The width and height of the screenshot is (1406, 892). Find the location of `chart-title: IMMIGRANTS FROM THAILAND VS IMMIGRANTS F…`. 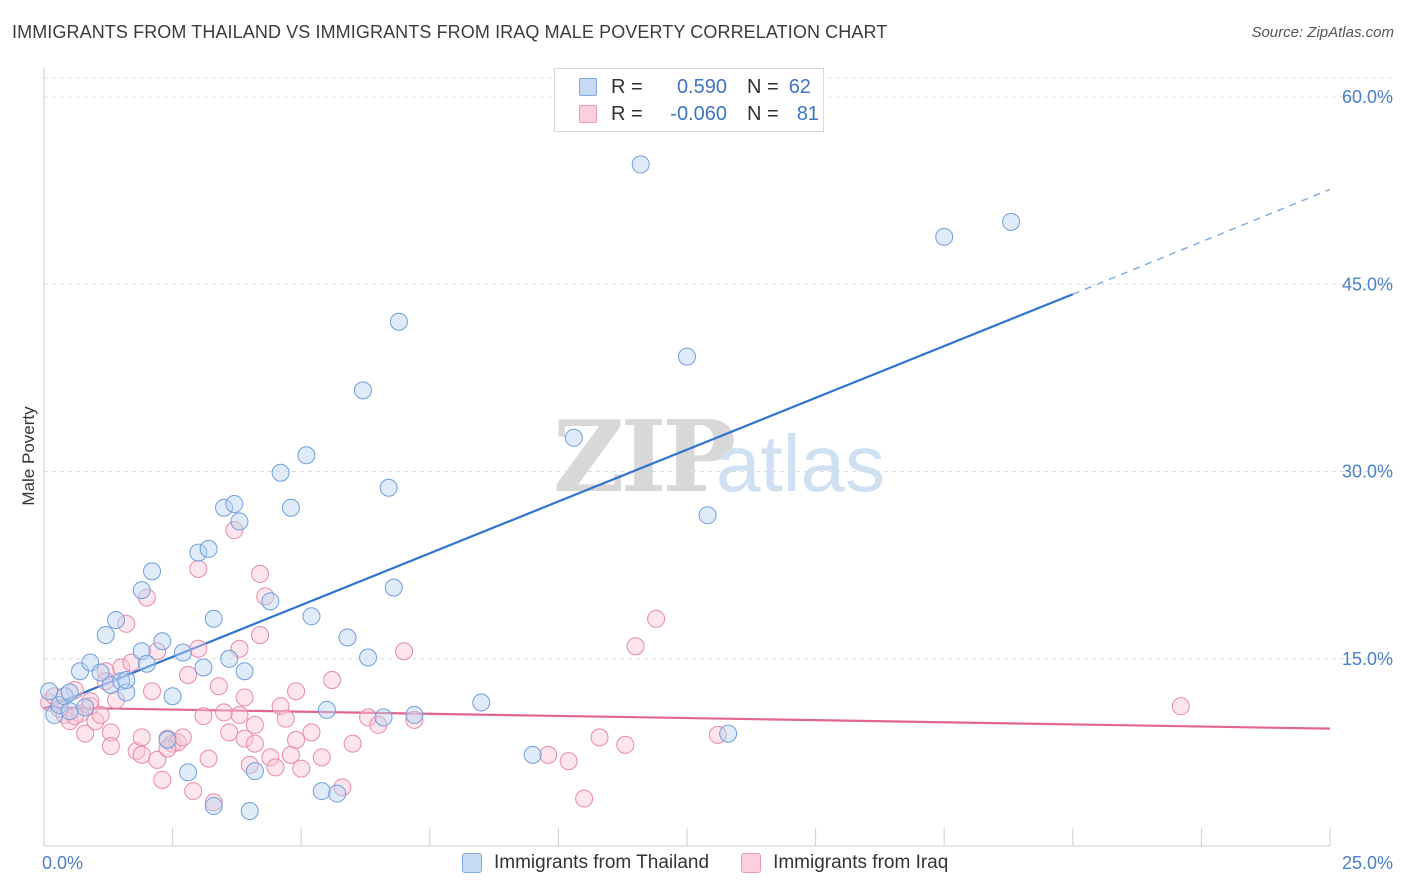

chart-title: IMMIGRANTS FROM THAILAND VS IMMIGRANTS F… is located at coordinates (450, 32).